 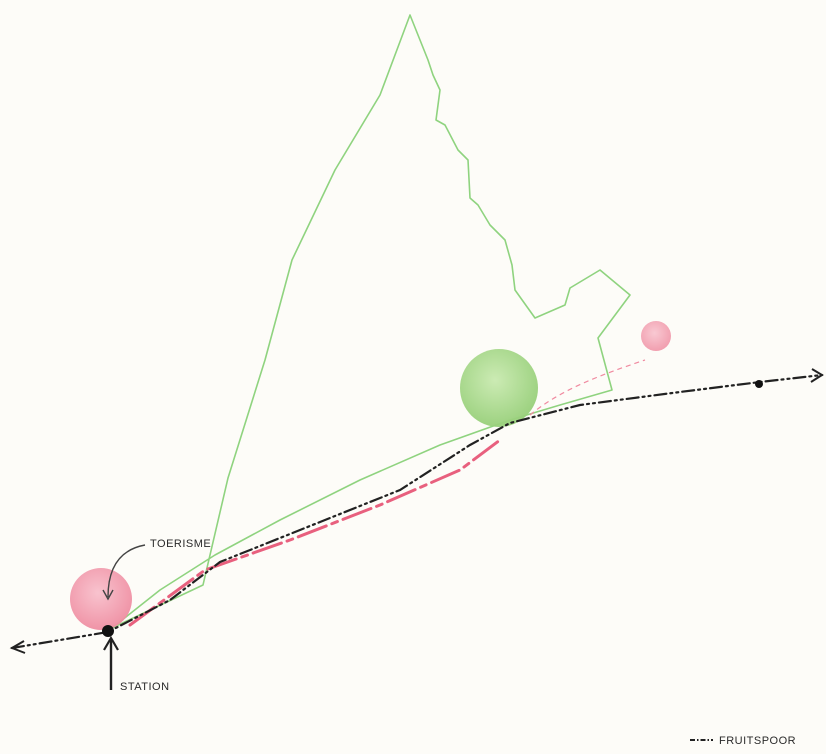 What do you see at coordinates (108, 631) in the screenshot?
I see `station-dot` at bounding box center [108, 631].